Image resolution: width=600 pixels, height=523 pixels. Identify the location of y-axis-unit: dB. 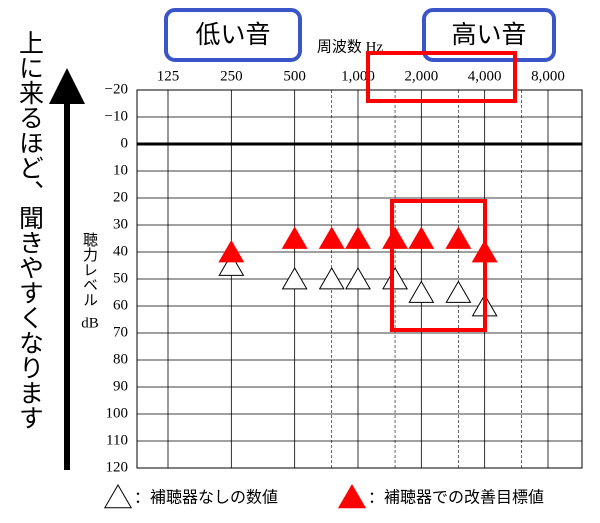
(90, 323).